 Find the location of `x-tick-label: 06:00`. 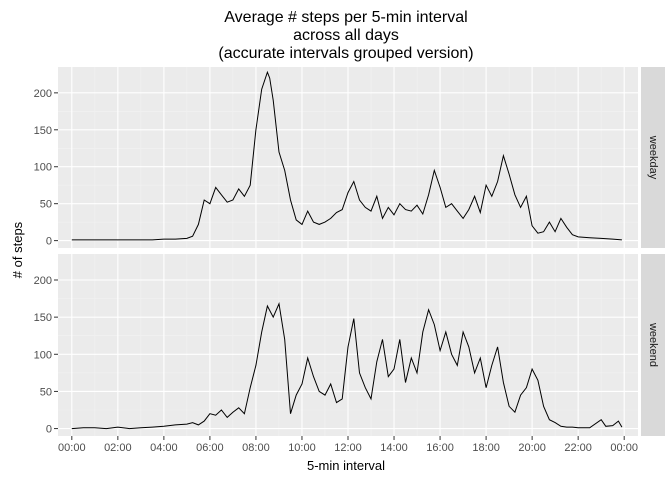

x-tick-label: 06:00 is located at coordinates (210, 448).